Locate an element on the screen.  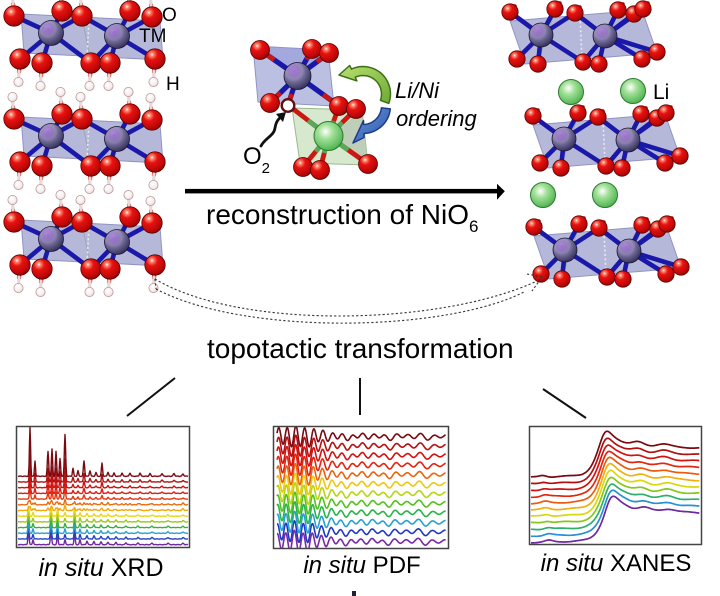
svg-text: TM is located at coordinates (152, 36).